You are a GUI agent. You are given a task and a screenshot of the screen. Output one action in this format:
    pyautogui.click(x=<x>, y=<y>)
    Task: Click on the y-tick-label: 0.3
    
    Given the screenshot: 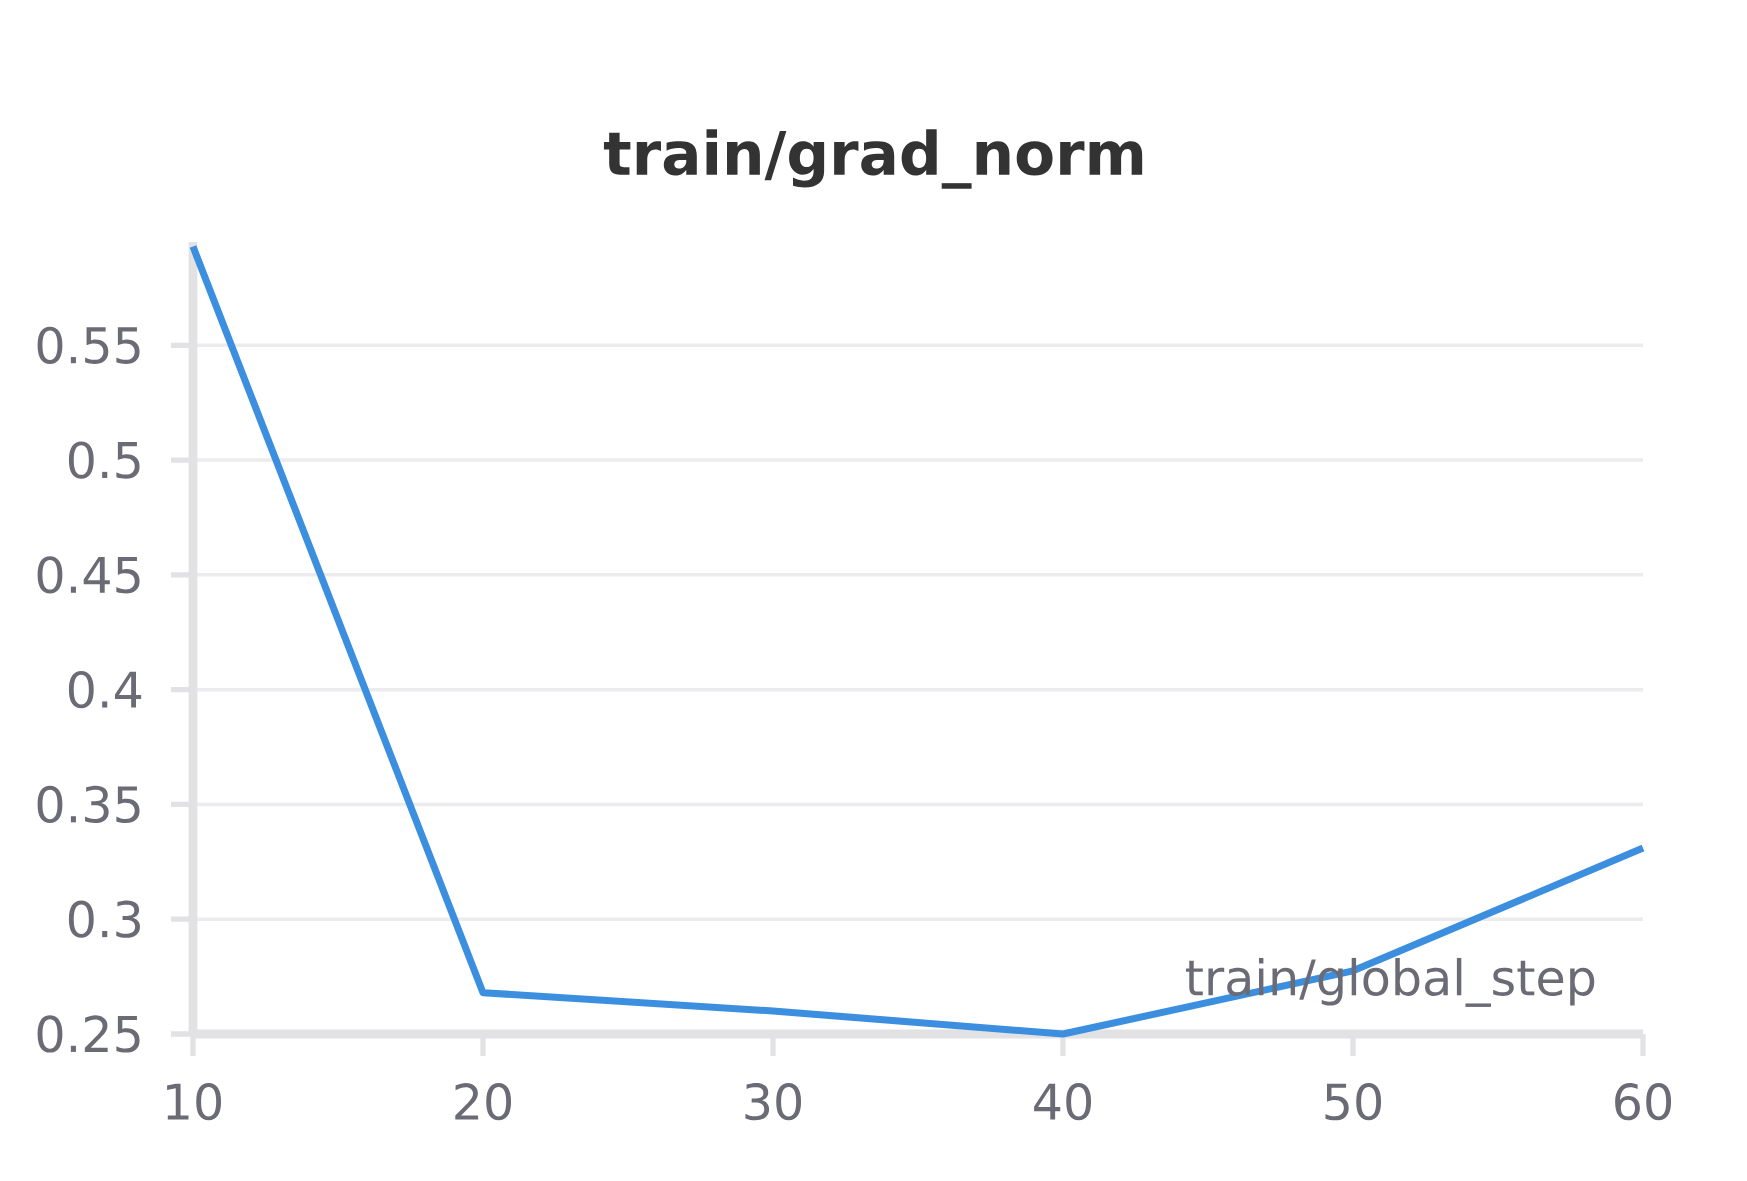 What is the action you would take?
    pyautogui.click(x=104, y=919)
    